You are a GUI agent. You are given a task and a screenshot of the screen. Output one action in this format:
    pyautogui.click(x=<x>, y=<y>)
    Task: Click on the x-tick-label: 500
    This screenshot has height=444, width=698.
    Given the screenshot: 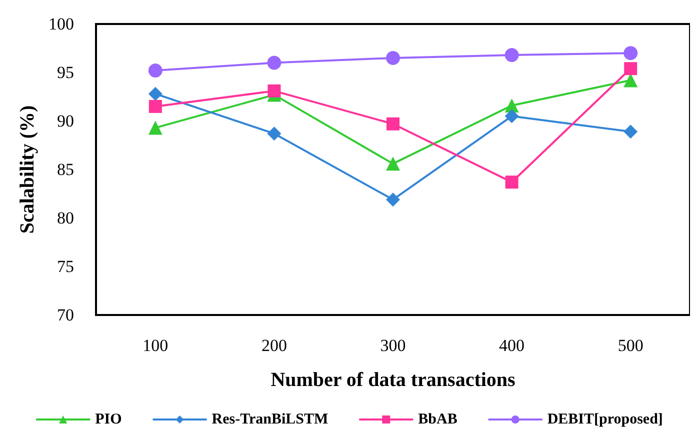 What is the action you would take?
    pyautogui.click(x=631, y=345)
    